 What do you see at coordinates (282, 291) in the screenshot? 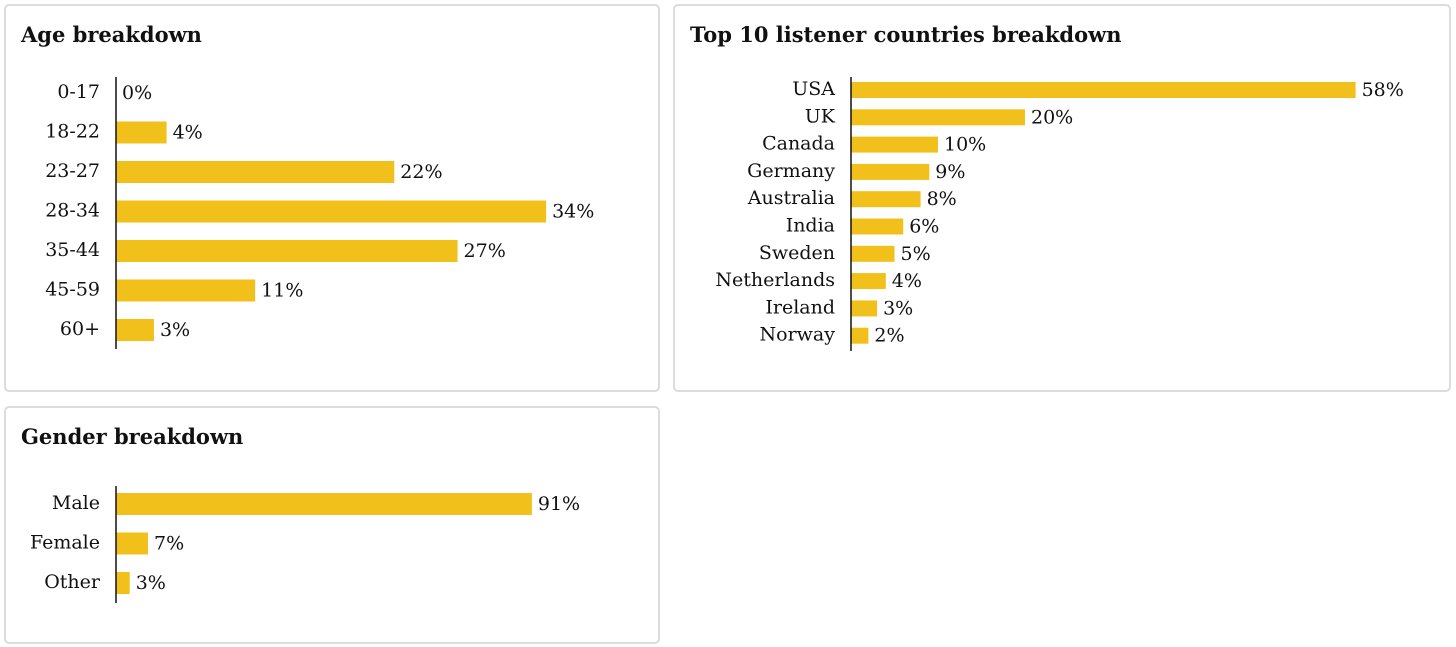
I see `data-label: 11%` at bounding box center [282, 291].